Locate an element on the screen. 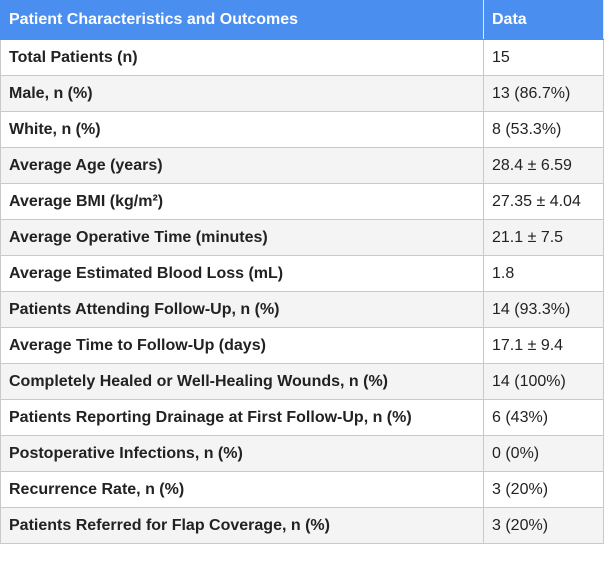 The height and width of the screenshot is (564, 604). table-row: Average Estimated Blood Loss (mL) 1.8 is located at coordinates (302, 273).